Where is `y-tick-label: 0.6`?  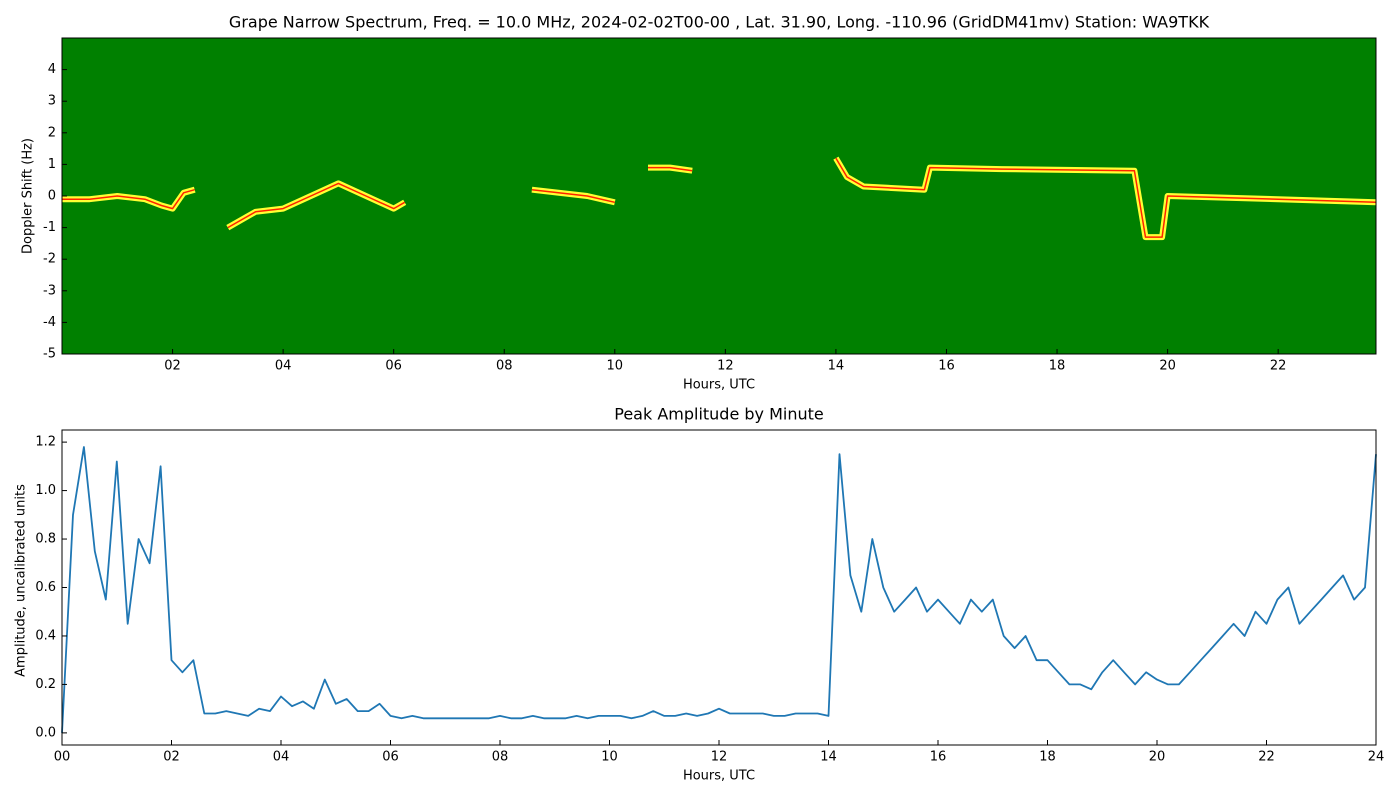
y-tick-label: 0.6 is located at coordinates (45, 587).